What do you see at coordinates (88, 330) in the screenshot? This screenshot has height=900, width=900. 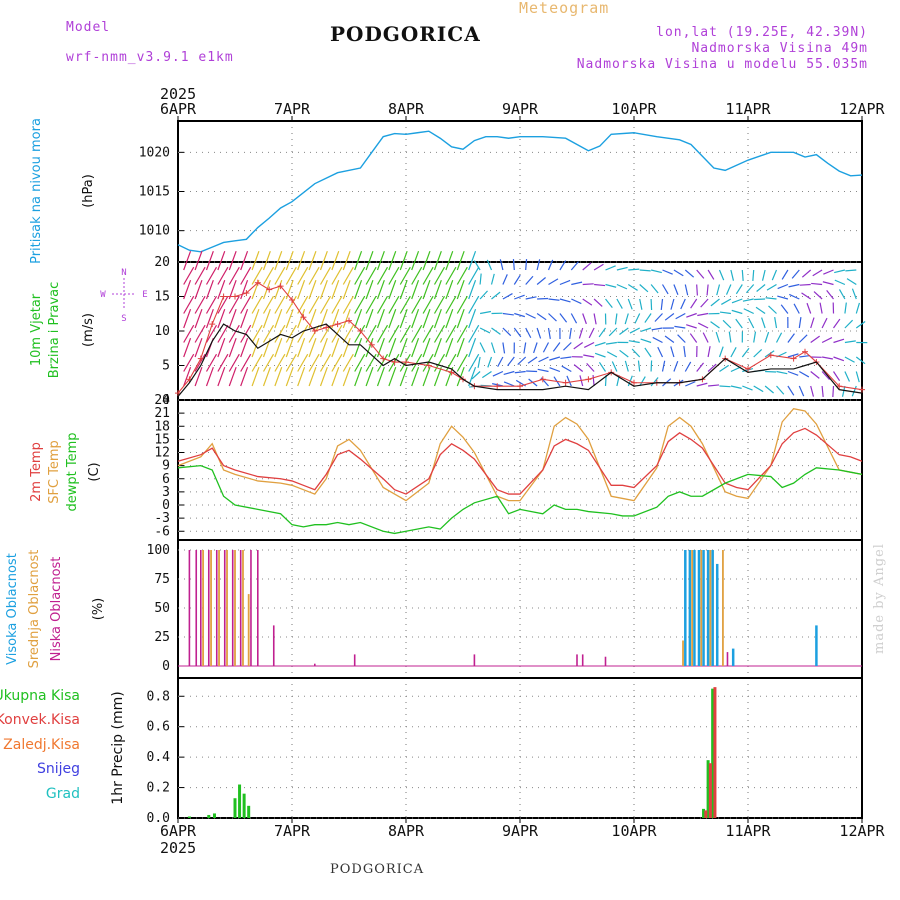 I see `wind-unit-label: (m/s)` at bounding box center [88, 330].